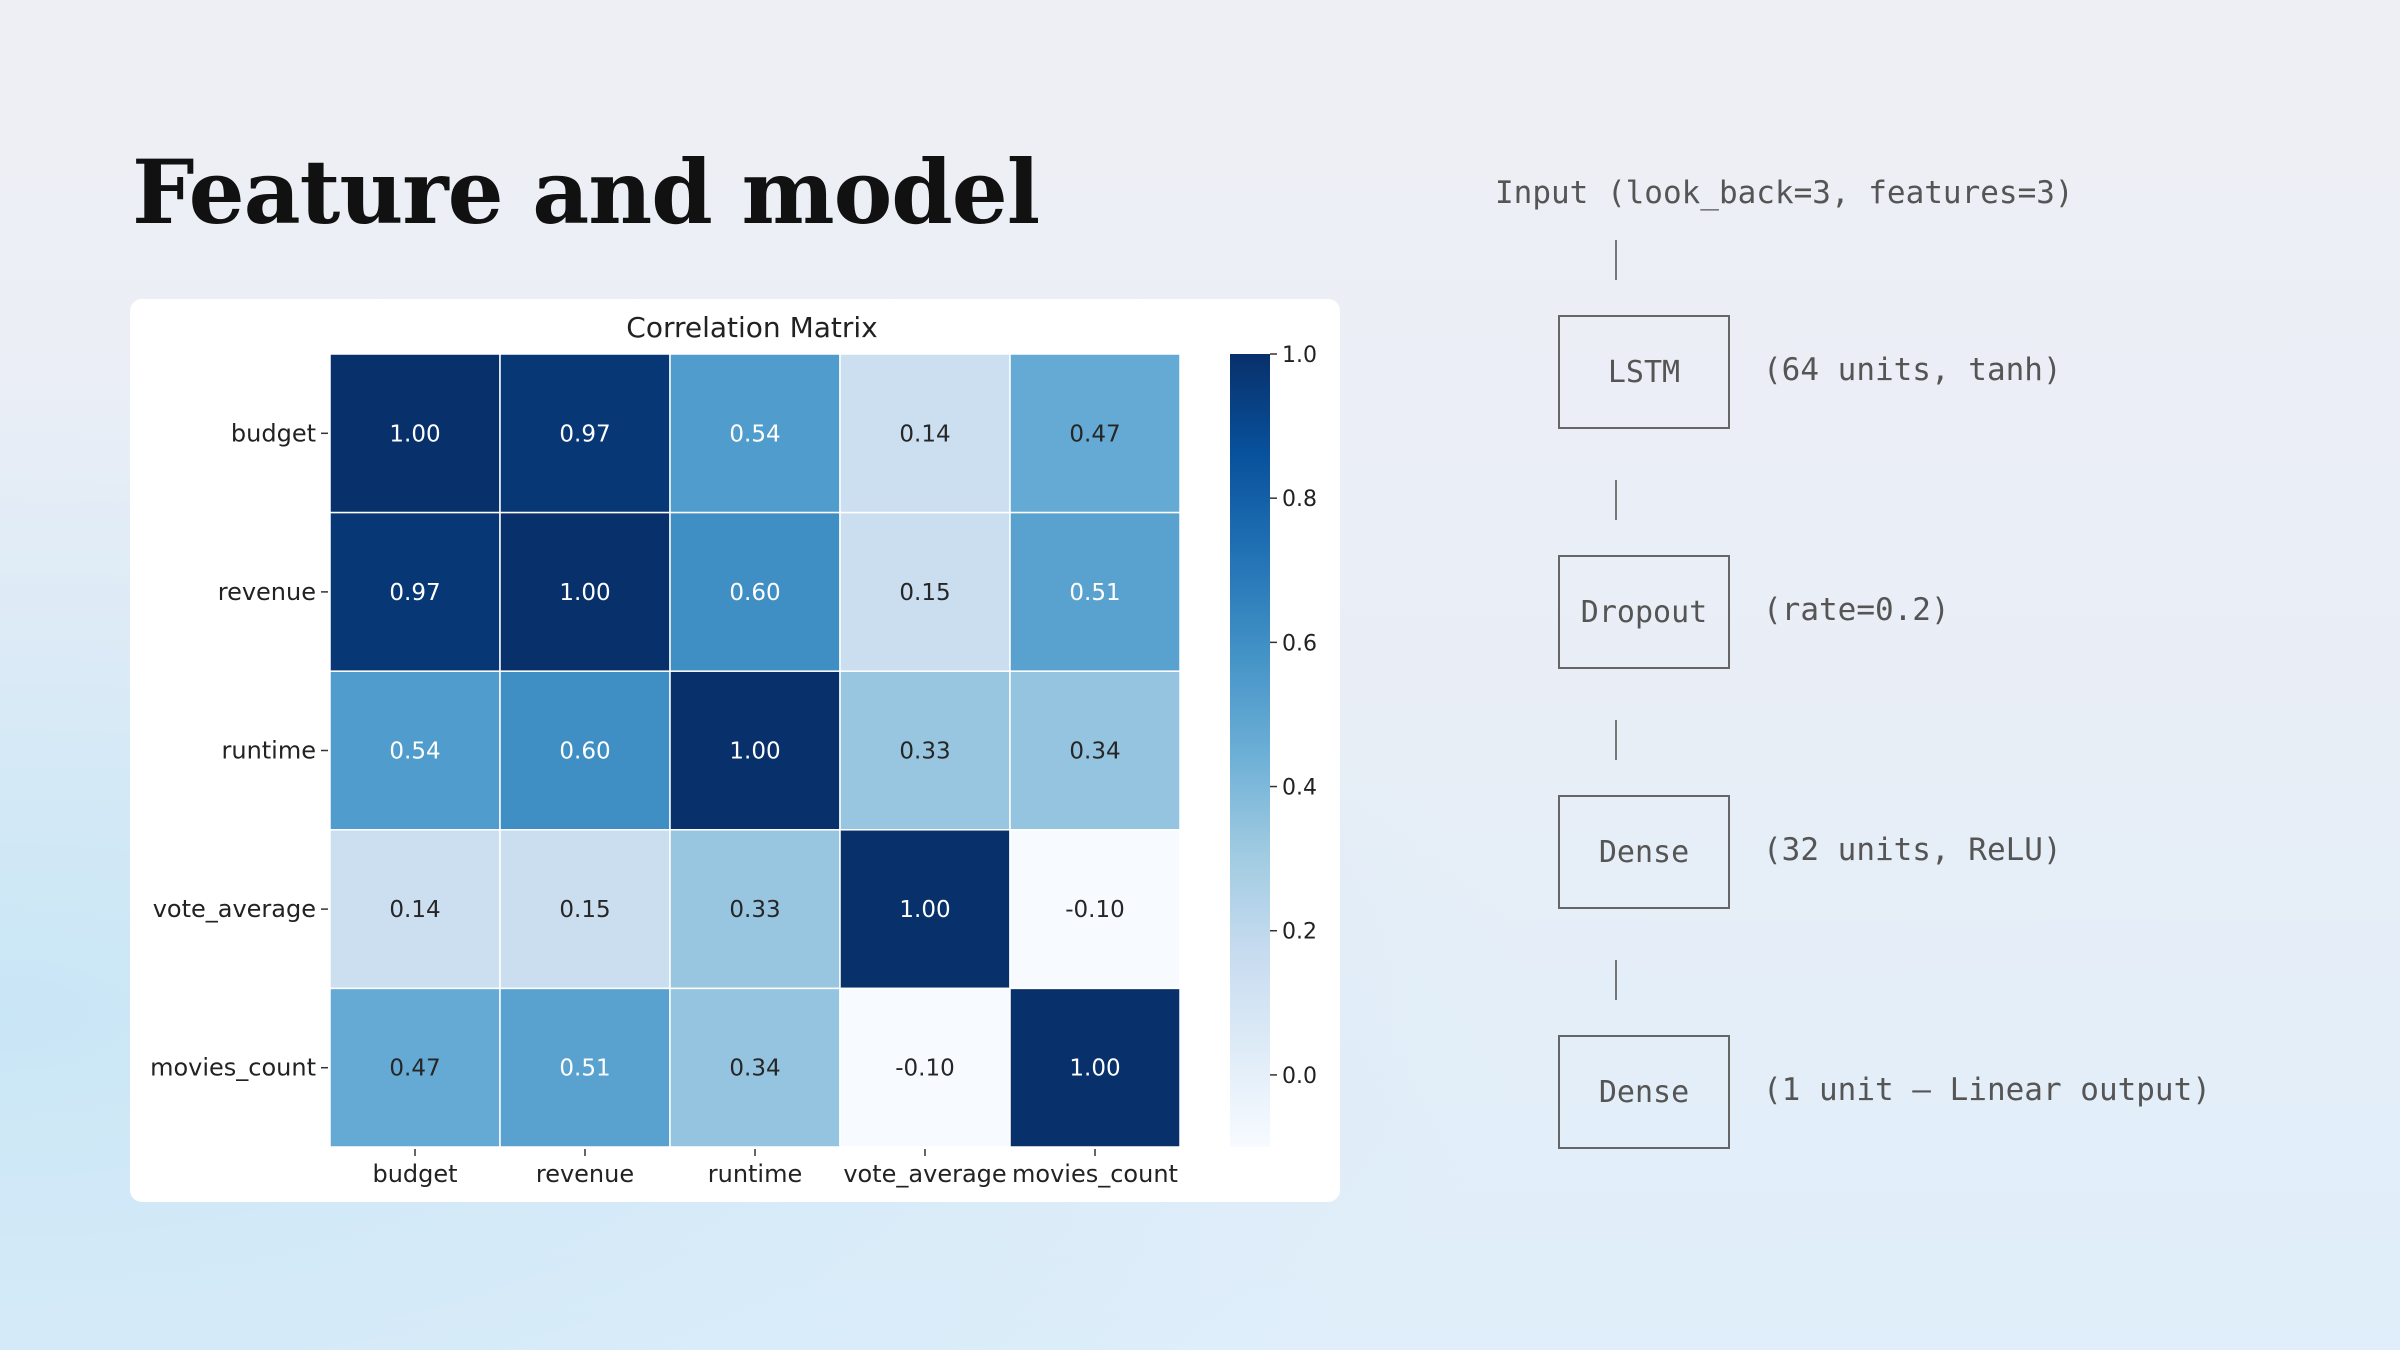 This screenshot has height=1350, width=2400. What do you see at coordinates (1299, 788) in the screenshot?
I see `colorbar-tick-label: 0.4` at bounding box center [1299, 788].